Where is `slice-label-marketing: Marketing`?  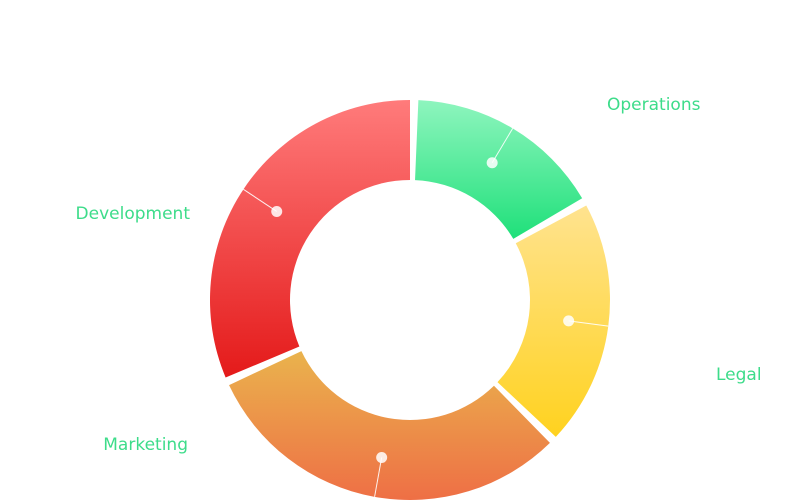 slice-label-marketing: Marketing is located at coordinates (145, 445).